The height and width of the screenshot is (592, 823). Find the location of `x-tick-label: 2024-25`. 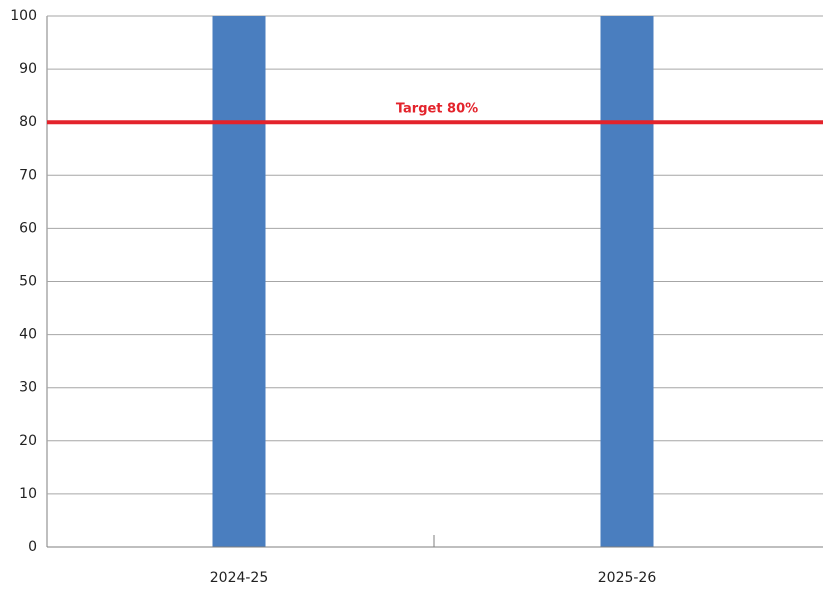

x-tick-label: 2024-25 is located at coordinates (239, 578).